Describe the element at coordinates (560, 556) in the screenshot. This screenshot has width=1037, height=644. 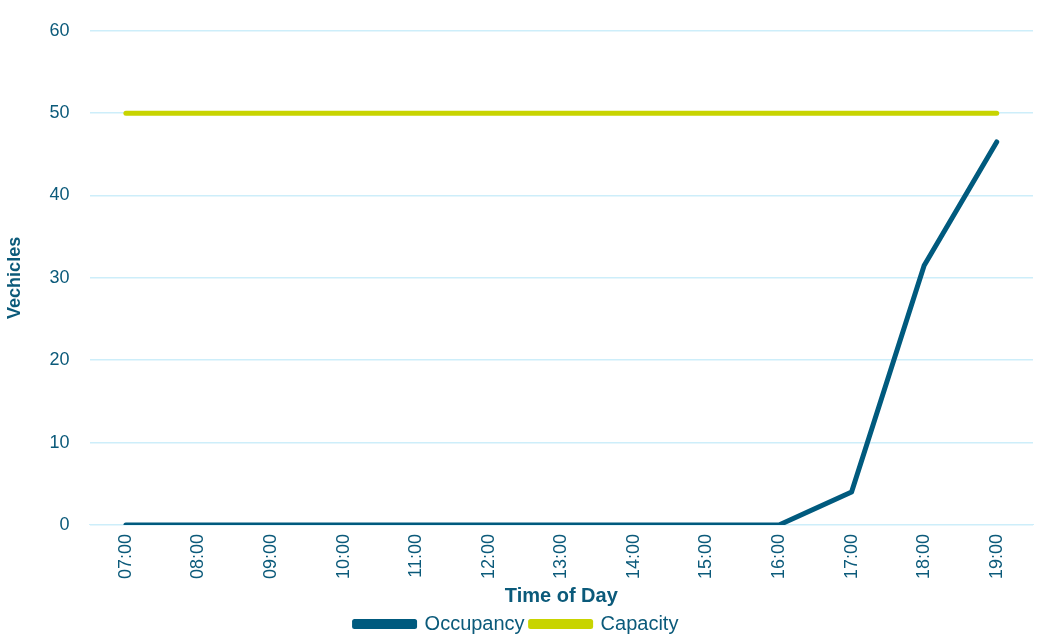
I see `x-tick-label: 13:00` at that location.